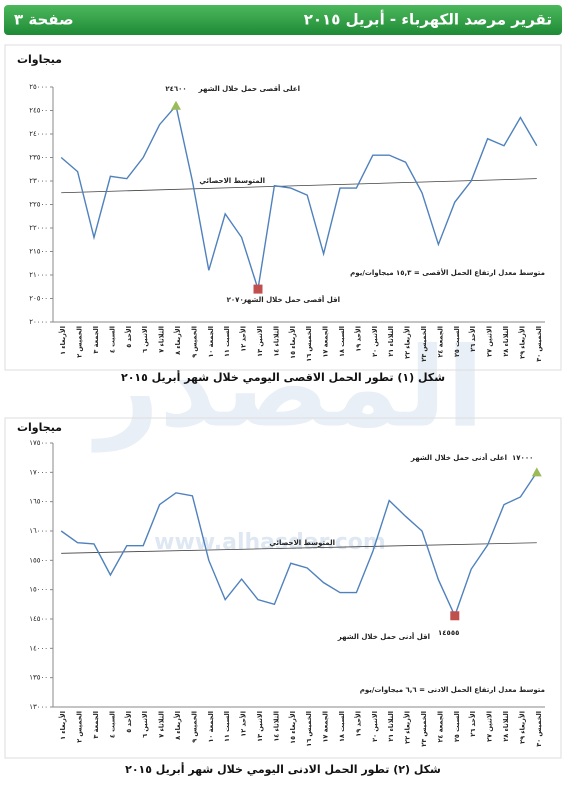  Describe the element at coordinates (38, 619) in the screenshot. I see `y-tick-label: ١٤٥٠٠` at that location.